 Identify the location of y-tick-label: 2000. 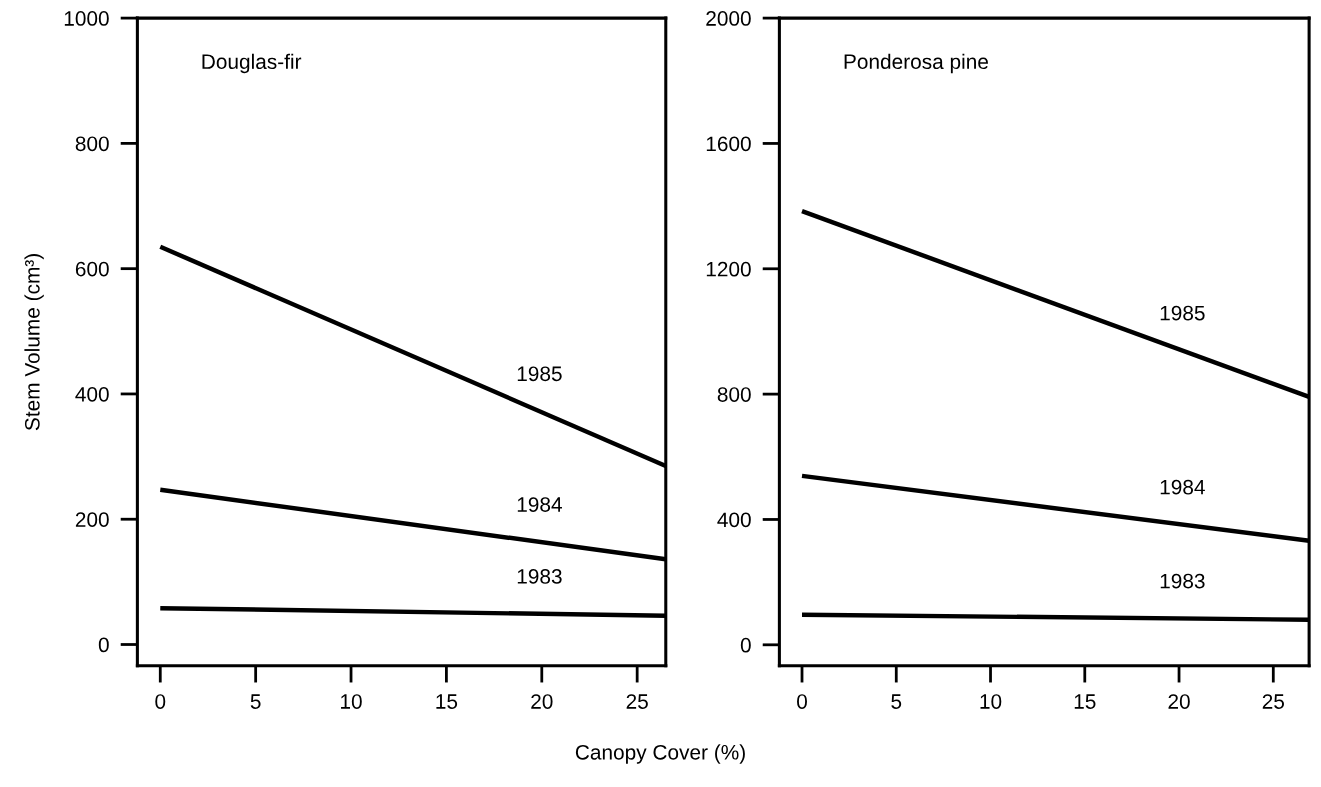
(728, 18).